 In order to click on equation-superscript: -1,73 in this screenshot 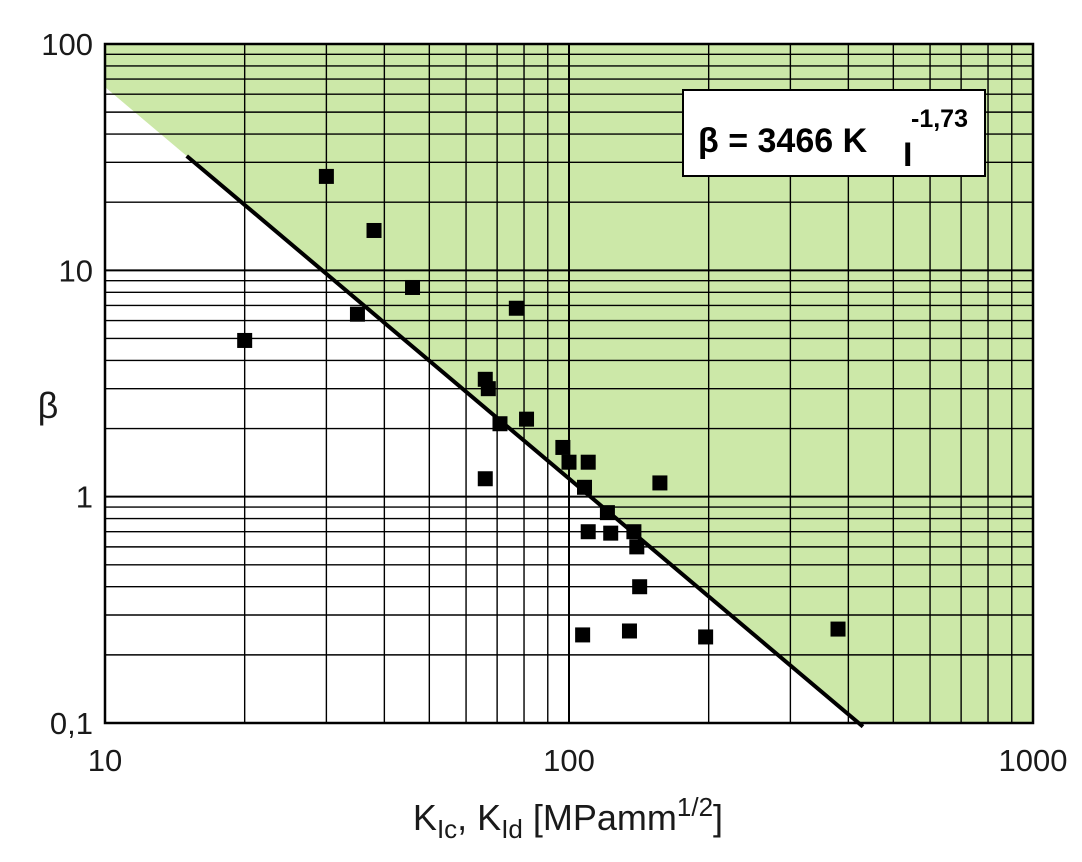, I will do `click(939, 119)`.